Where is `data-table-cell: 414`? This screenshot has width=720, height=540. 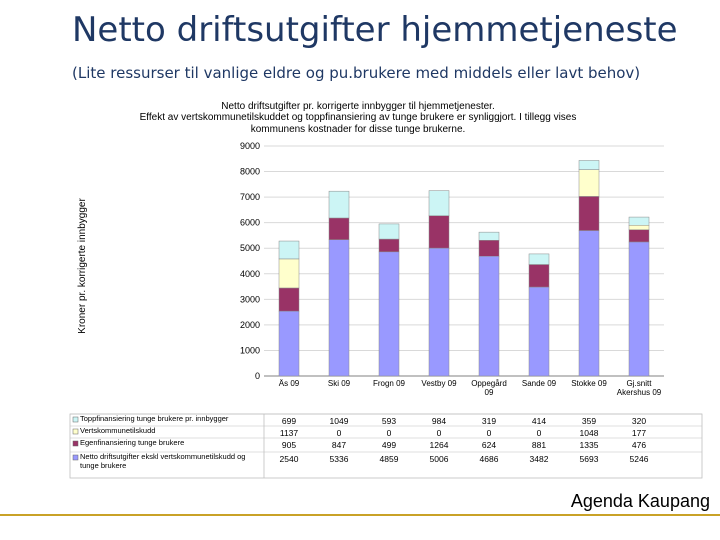 data-table-cell: 414 is located at coordinates (539, 421).